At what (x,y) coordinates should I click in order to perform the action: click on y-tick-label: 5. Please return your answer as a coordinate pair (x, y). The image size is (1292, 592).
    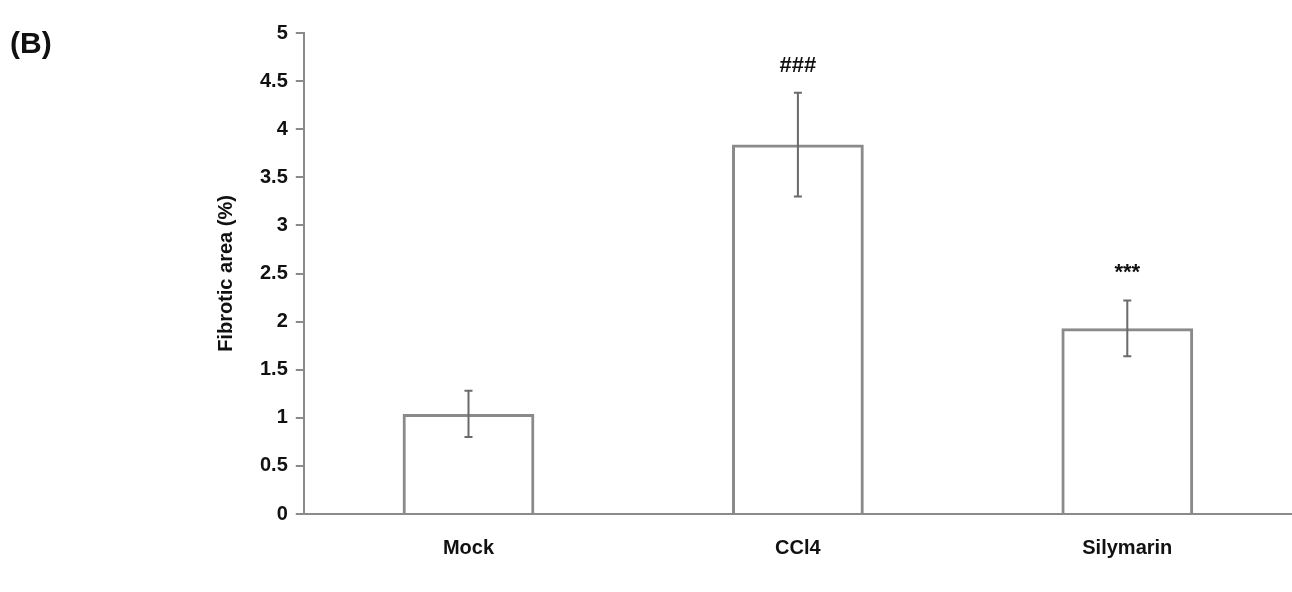
    Looking at the image, I should click on (282, 31).